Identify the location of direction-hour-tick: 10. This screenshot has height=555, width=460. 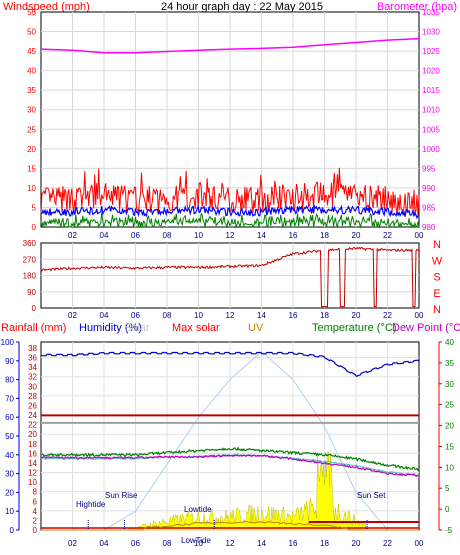
(198, 315).